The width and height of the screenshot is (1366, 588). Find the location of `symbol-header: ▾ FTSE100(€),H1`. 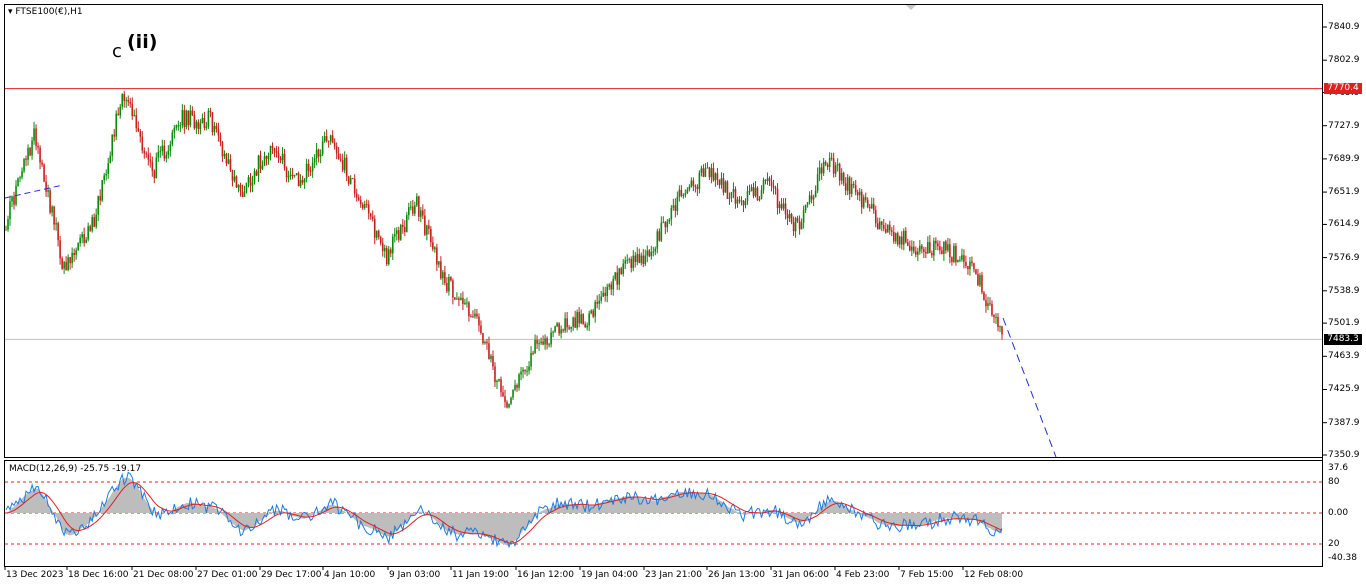

symbol-header: ▾ FTSE100(€),H1 is located at coordinates (45, 12).